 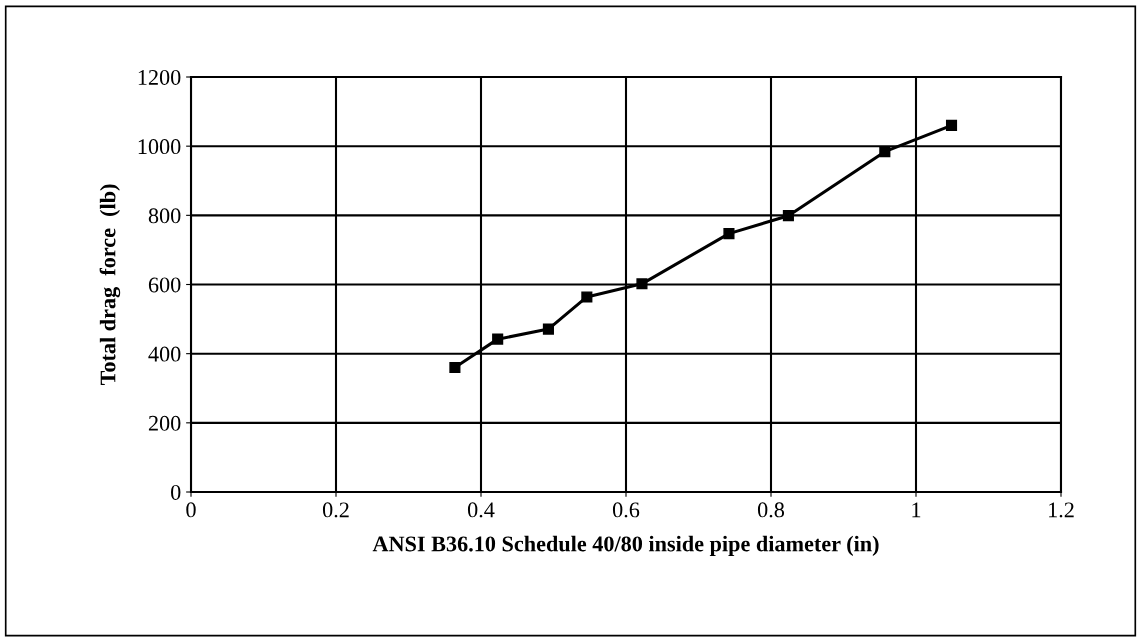 I want to click on y-axis-title: Total drag force (lb), so click(x=110, y=285).